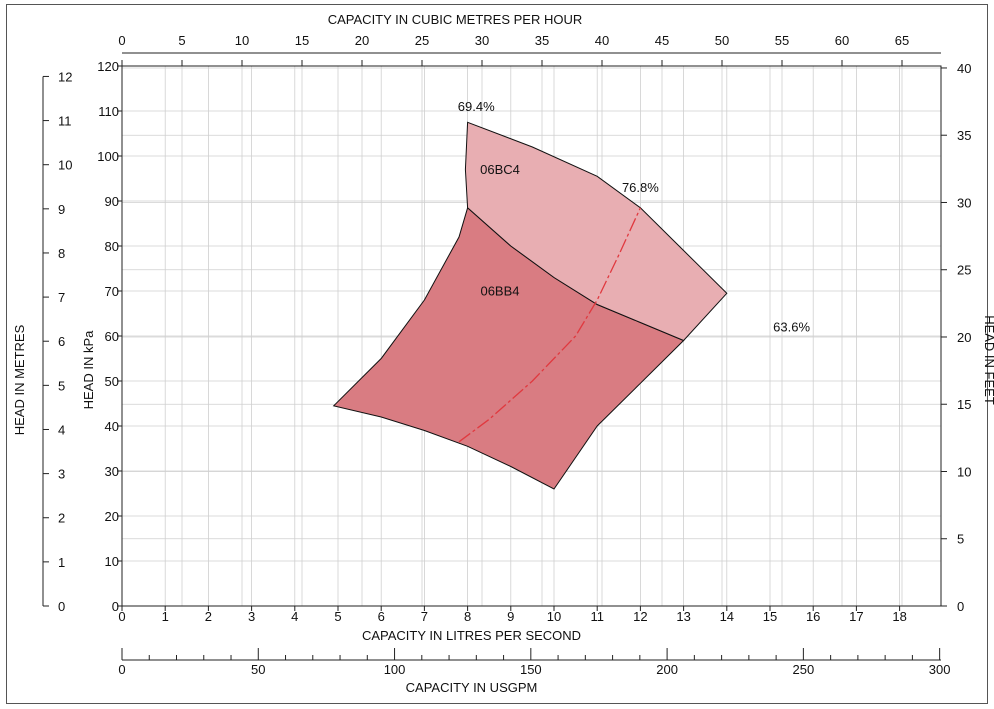 This screenshot has height=709, width=994. I want to click on top-tick-label: 55, so click(782, 40).